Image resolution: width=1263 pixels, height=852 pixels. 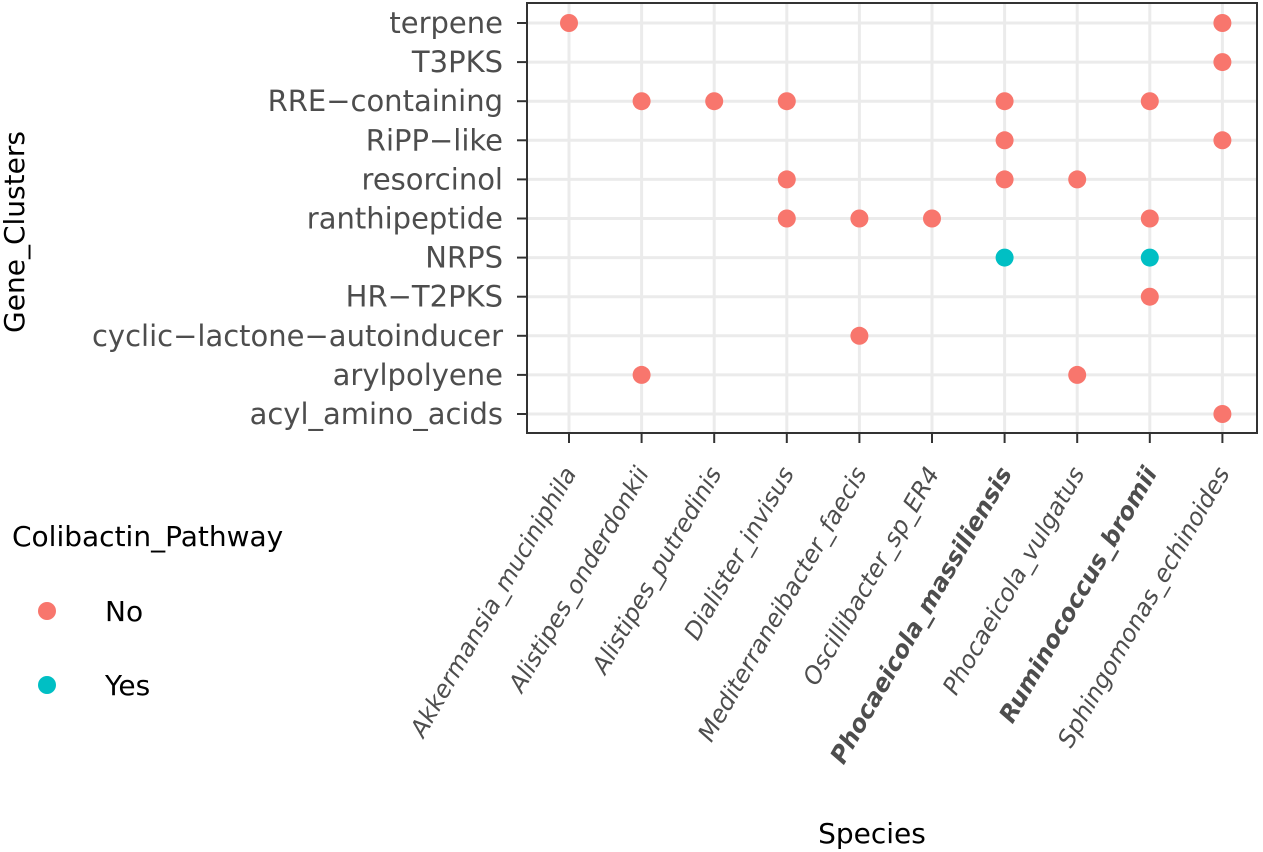 I want to click on x-tick-label: Oscillibacter_sp_ER4, so click(x=871, y=576).